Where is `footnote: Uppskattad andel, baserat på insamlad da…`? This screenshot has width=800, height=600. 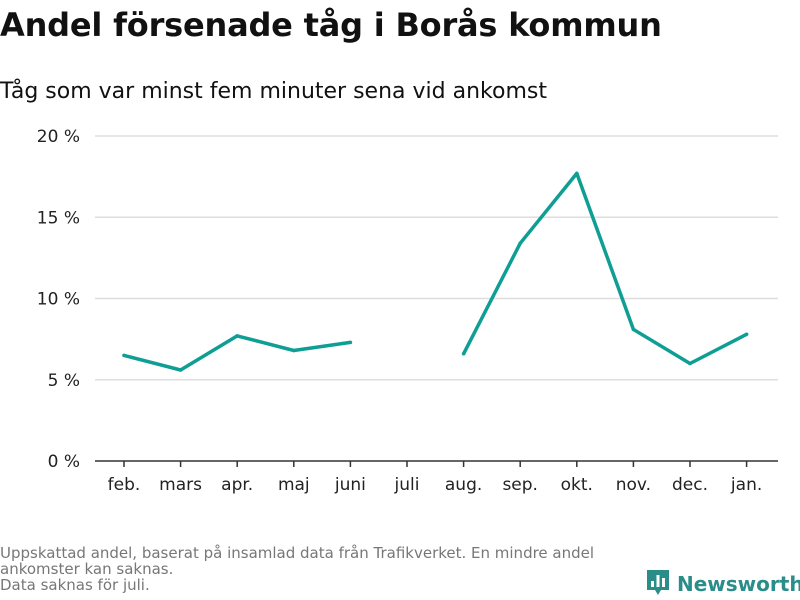 footnote: Uppskattad andel, baserat på insamlad da… is located at coordinates (315, 569).